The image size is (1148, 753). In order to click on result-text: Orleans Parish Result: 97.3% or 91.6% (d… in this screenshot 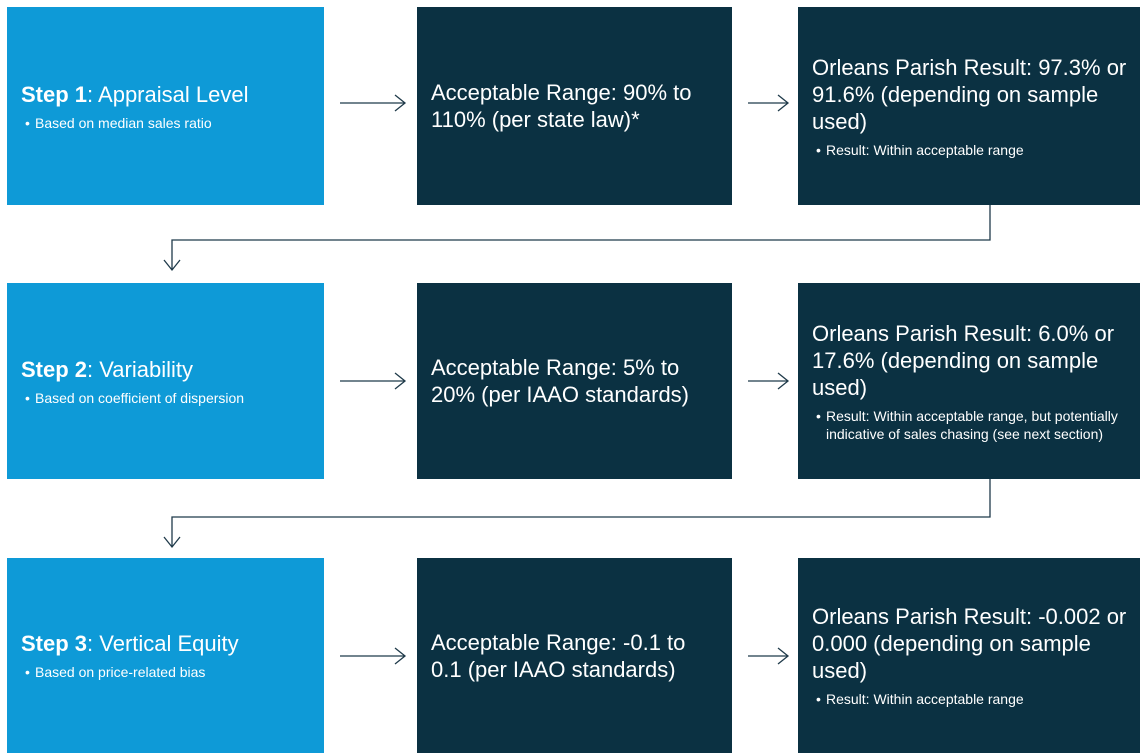, I will do `click(969, 94)`.